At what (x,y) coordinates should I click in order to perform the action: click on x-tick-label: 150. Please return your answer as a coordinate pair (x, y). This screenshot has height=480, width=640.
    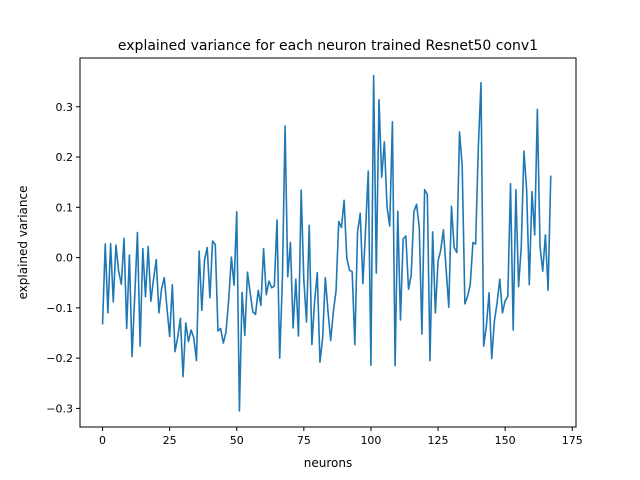
    Looking at the image, I should click on (505, 440).